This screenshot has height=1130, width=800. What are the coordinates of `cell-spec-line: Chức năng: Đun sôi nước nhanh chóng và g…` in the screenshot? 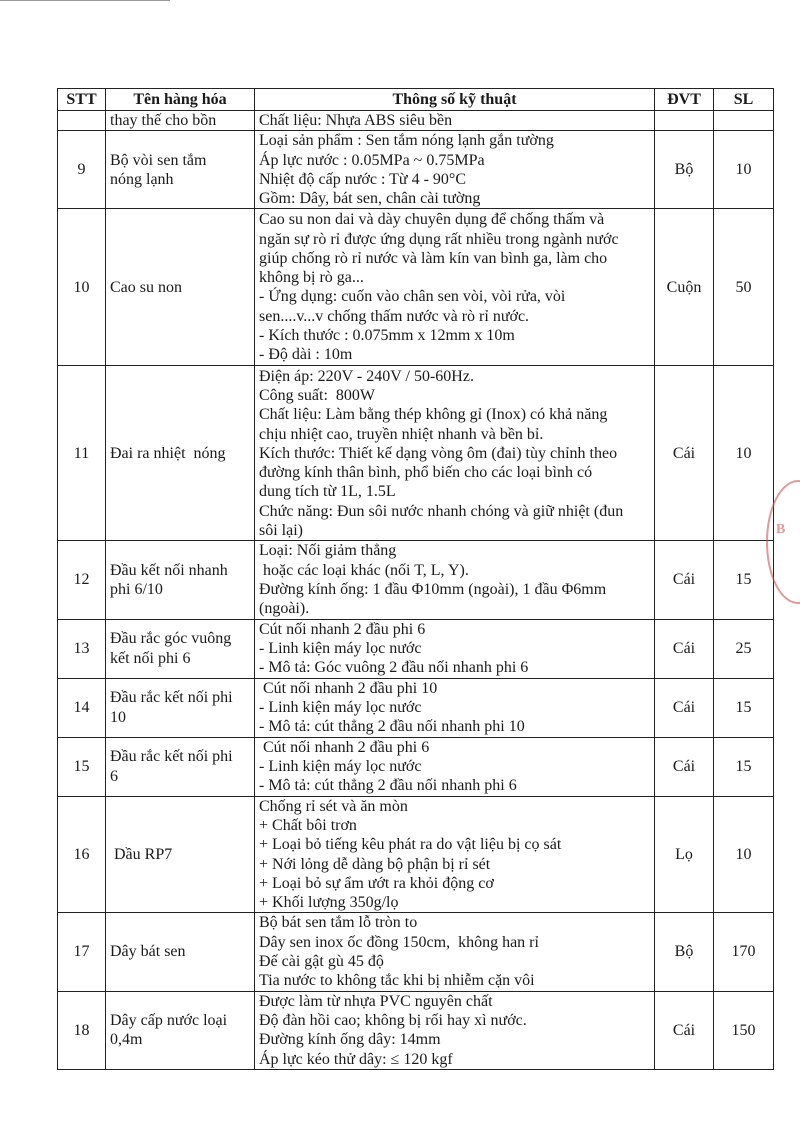 It's located at (441, 511).